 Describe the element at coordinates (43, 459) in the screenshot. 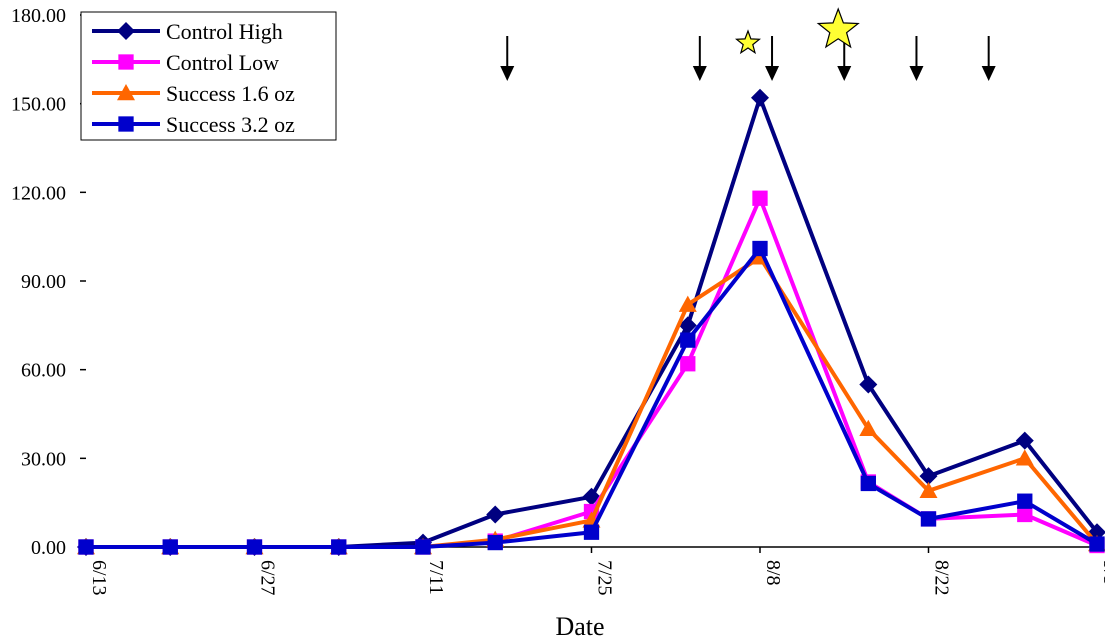

I see `y-tick-label: 30.00` at that location.